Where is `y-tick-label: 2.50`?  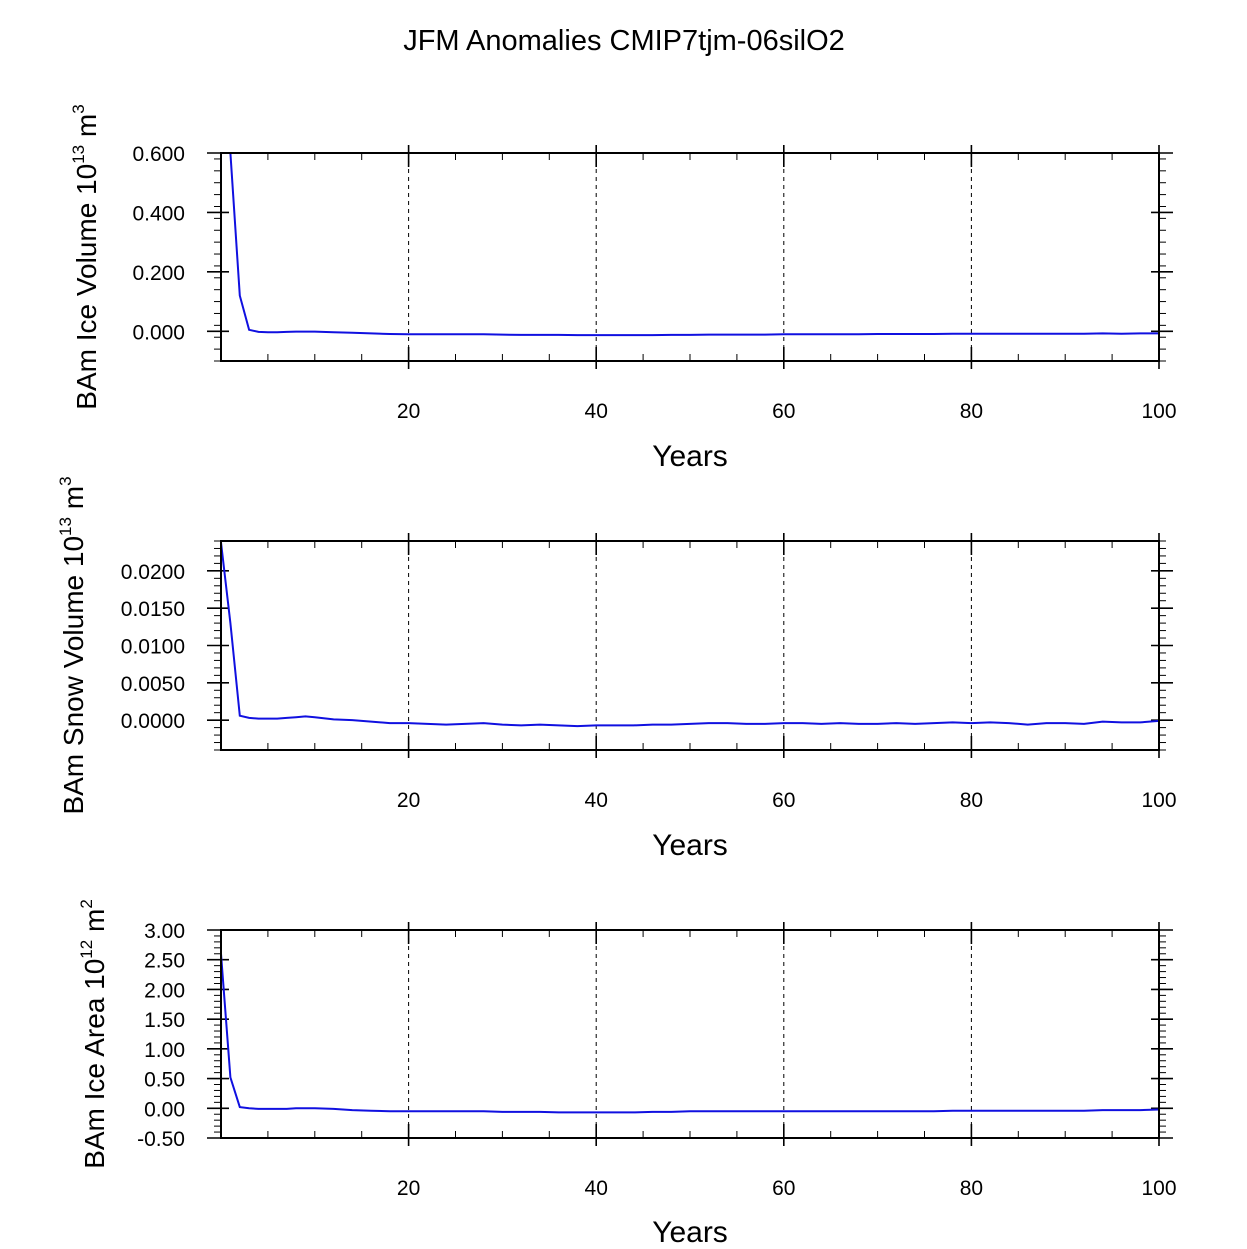 y-tick-label: 2.50 is located at coordinates (164, 961).